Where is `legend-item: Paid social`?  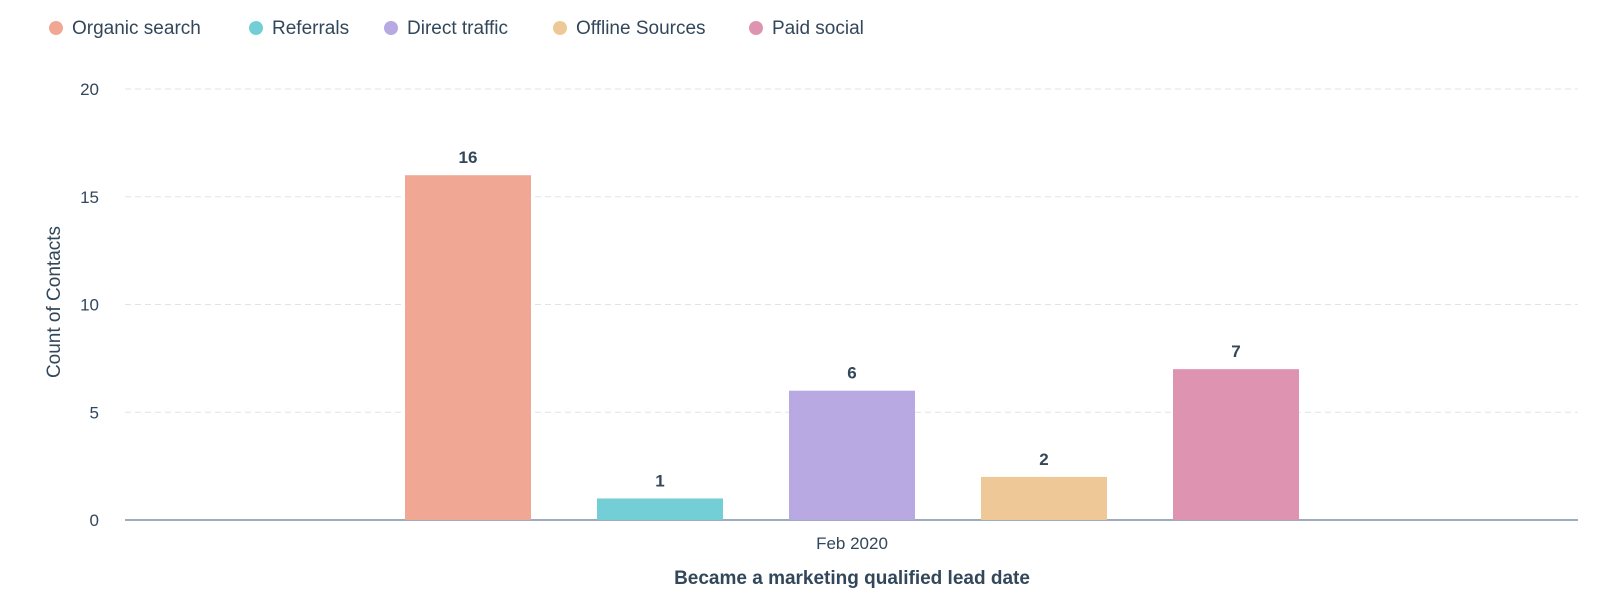
legend-item: Paid social is located at coordinates (806, 28).